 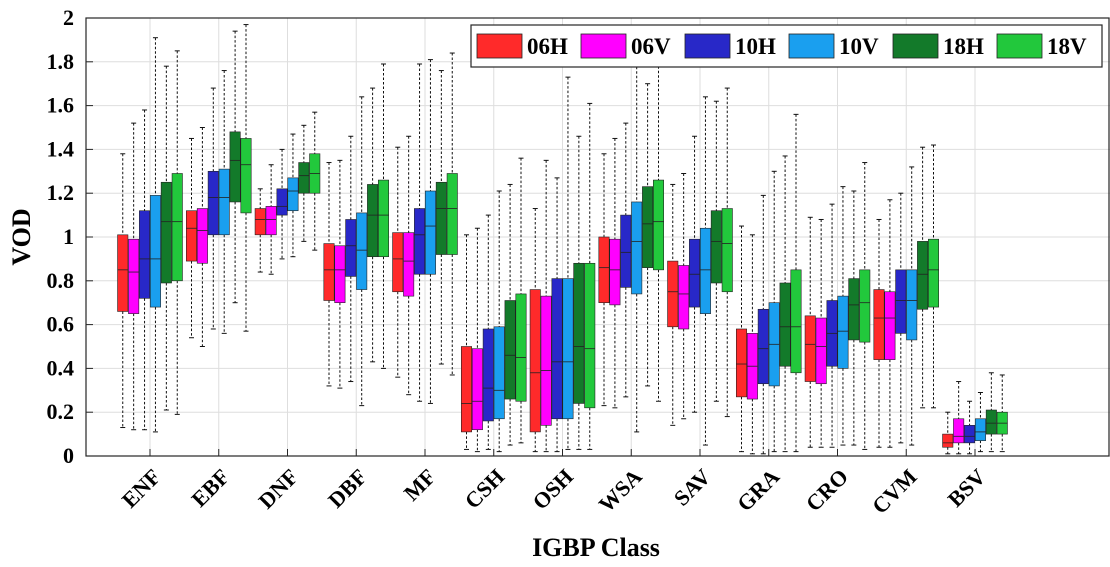 I want to click on box-CVM-10V, so click(x=912, y=306).